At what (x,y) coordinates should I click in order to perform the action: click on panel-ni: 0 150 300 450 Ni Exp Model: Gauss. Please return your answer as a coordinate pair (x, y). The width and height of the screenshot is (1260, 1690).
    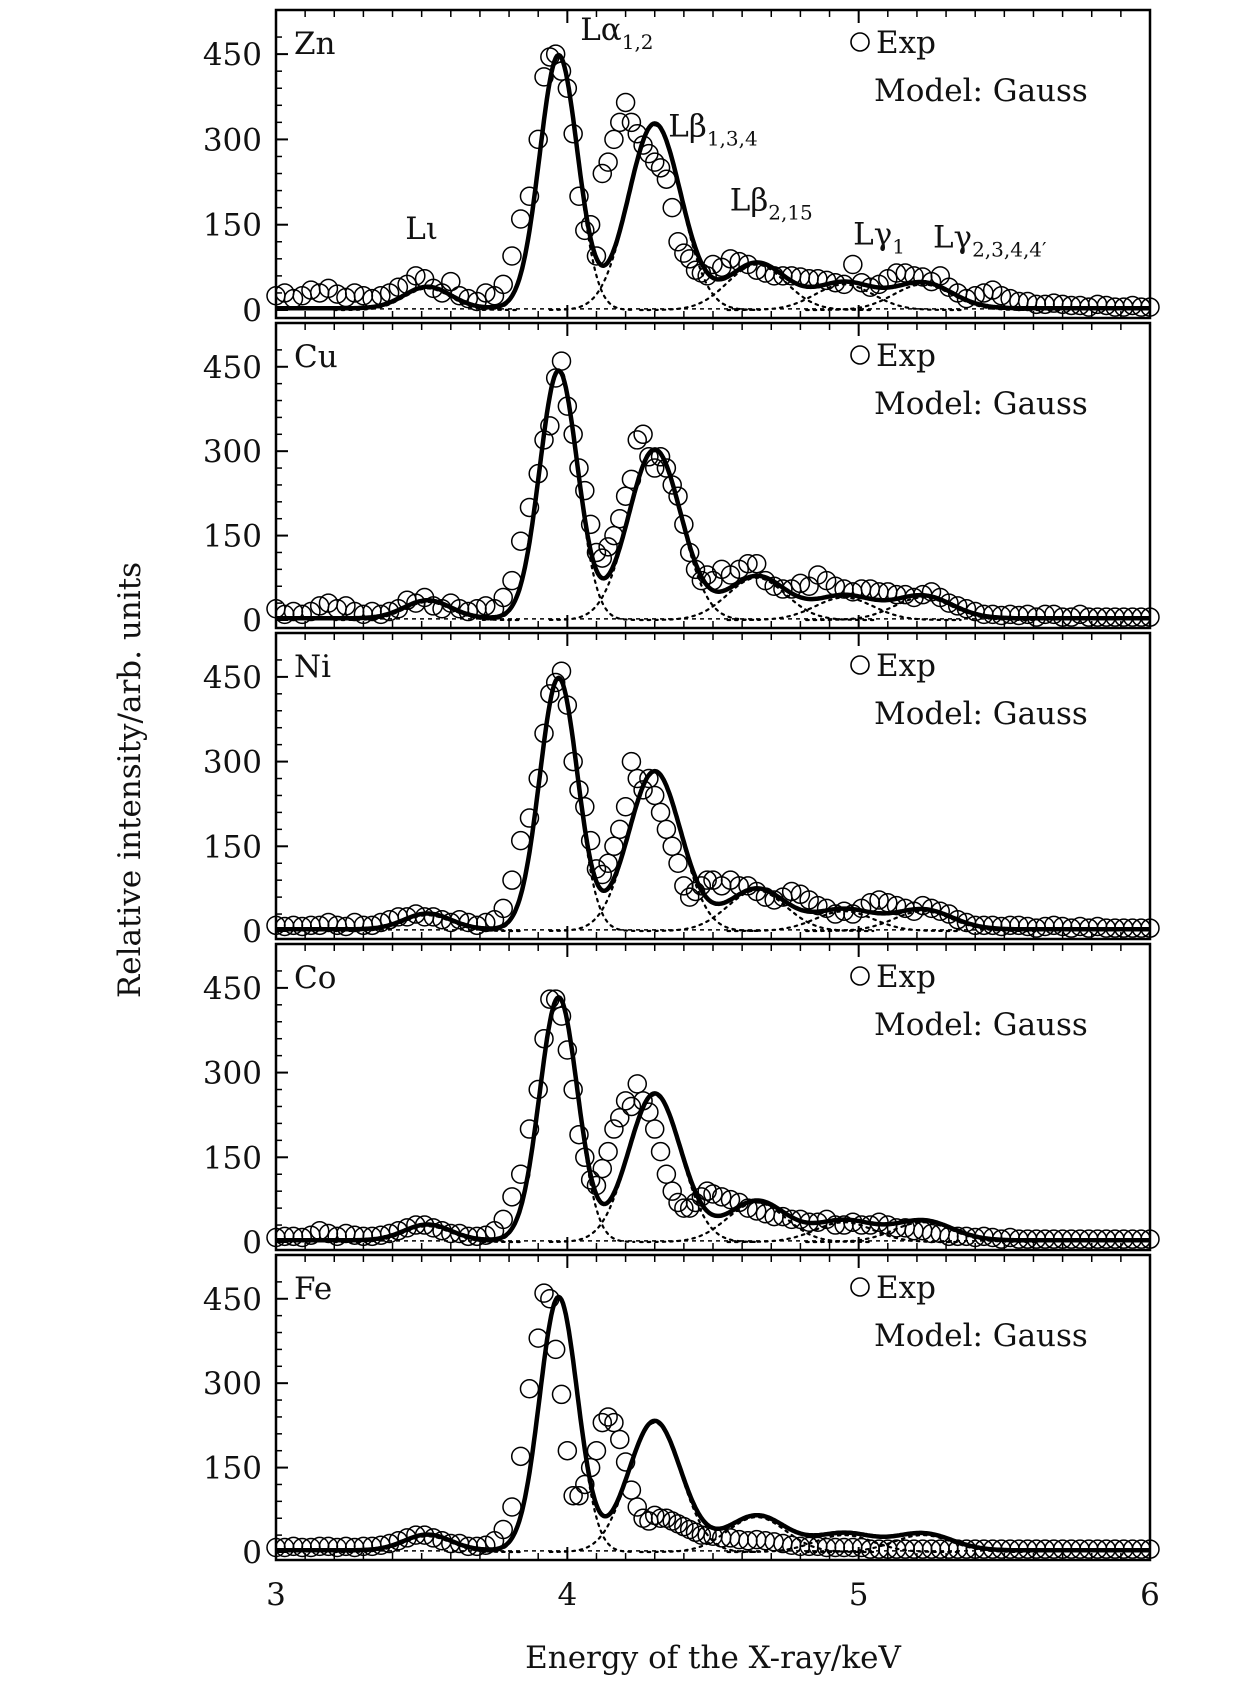
    Looking at the image, I should click on (681, 790).